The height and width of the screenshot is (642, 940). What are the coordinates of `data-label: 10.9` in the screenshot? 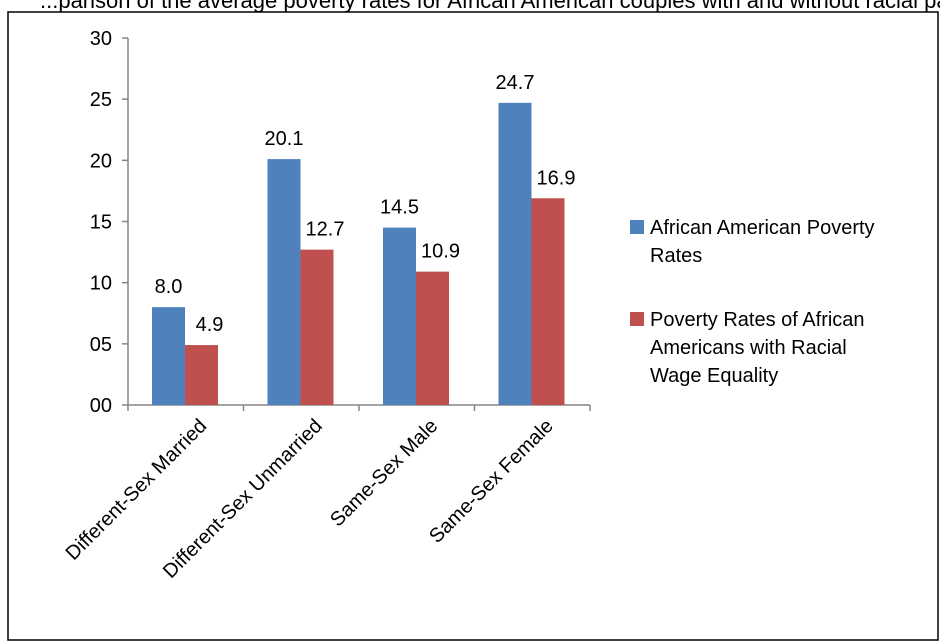 It's located at (440, 252).